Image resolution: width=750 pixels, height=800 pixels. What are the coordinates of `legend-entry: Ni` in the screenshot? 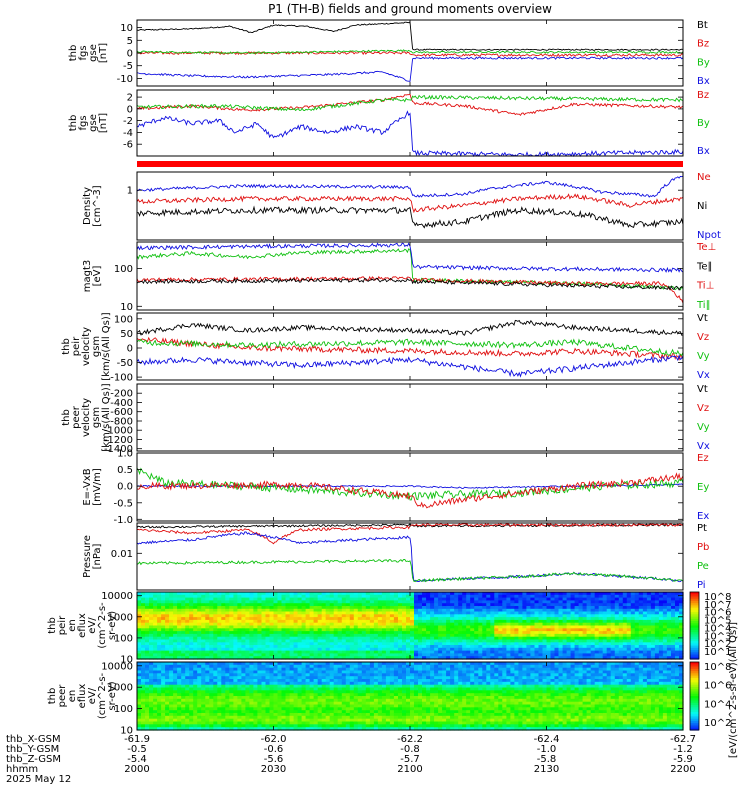 It's located at (702, 206).